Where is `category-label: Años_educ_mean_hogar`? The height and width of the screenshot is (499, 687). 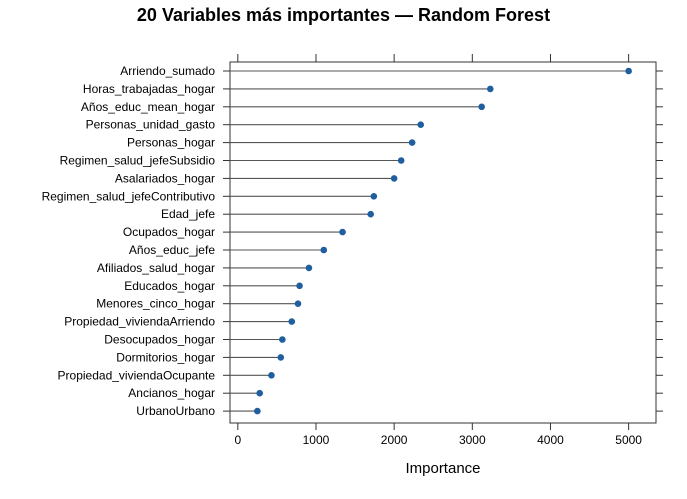 category-label: Años_educ_mean_hogar is located at coordinates (148, 107).